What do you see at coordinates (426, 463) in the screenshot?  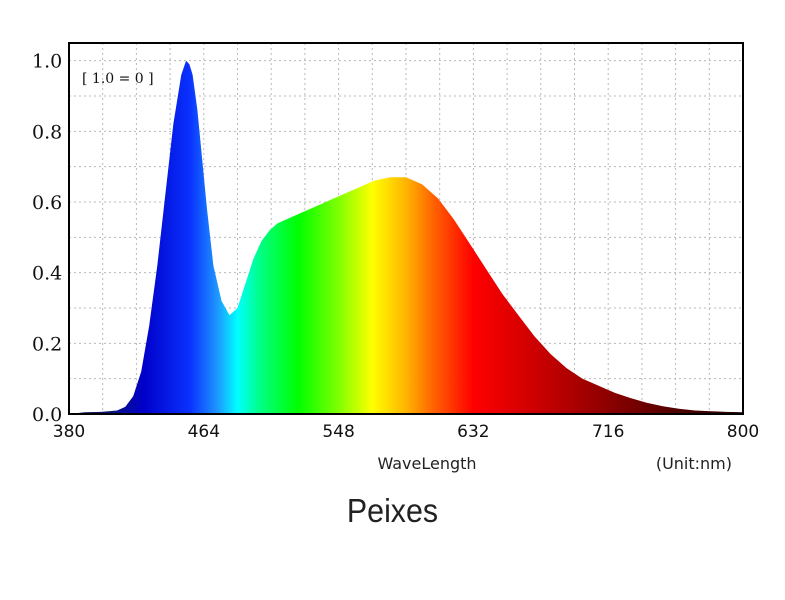 I see `x-axis-label: WaveLength` at bounding box center [426, 463].